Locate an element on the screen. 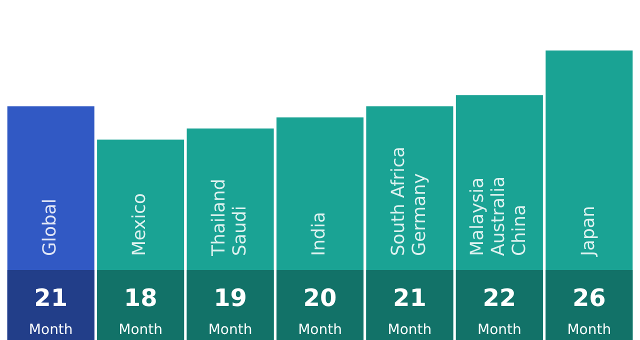 This screenshot has width=640, height=340. x-tick-label: Mexico is located at coordinates (139, 224).